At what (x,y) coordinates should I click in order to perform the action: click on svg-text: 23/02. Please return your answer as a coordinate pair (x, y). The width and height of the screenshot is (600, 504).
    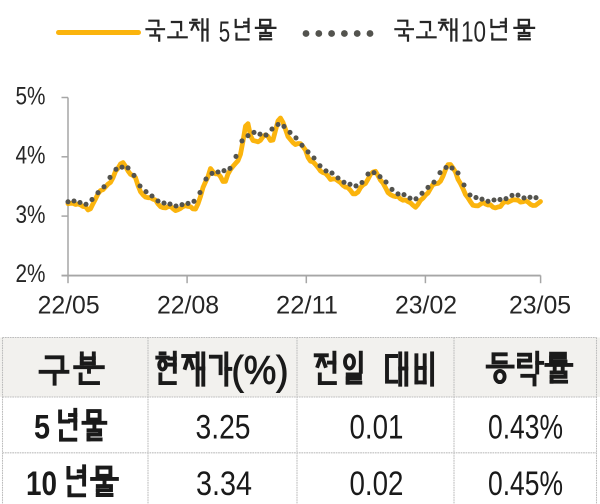
    Looking at the image, I should click on (426, 306).